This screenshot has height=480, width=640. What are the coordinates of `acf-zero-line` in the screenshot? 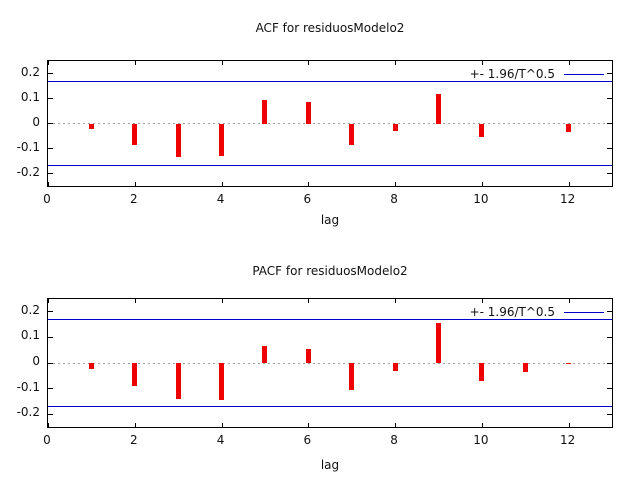 It's located at (330, 123).